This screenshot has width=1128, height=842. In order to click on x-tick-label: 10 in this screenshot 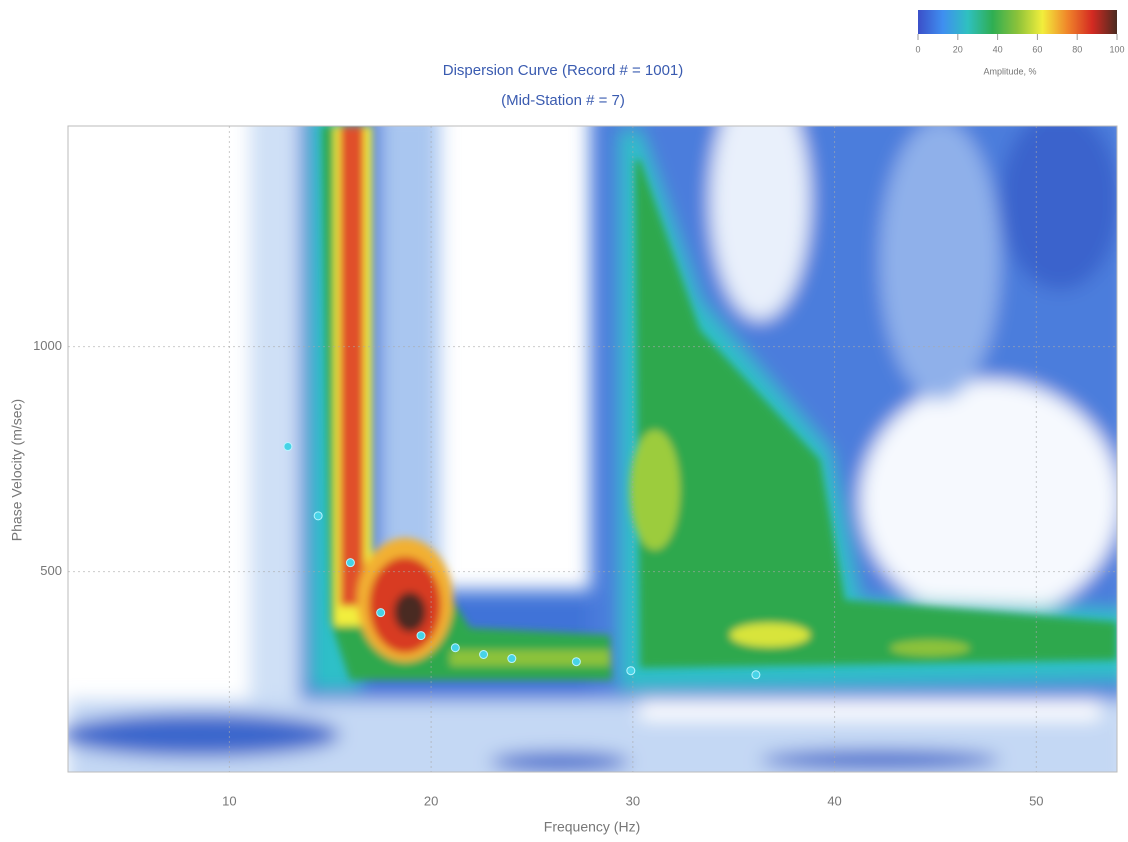, I will do `click(229, 800)`.